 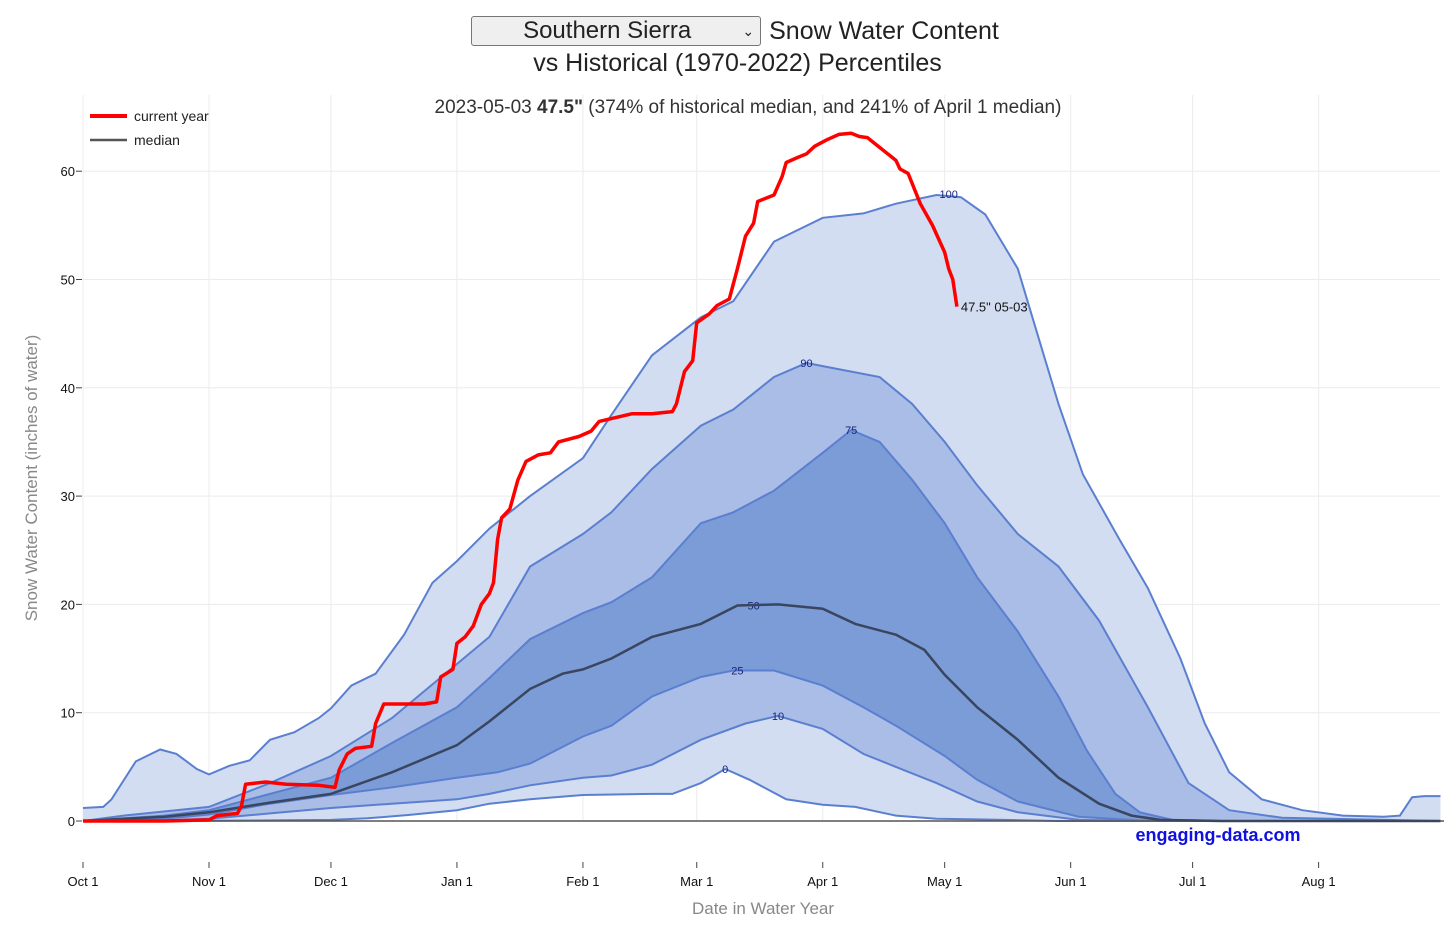 What do you see at coordinates (949, 195) in the screenshot?
I see `percentile-label-100: 100` at bounding box center [949, 195].